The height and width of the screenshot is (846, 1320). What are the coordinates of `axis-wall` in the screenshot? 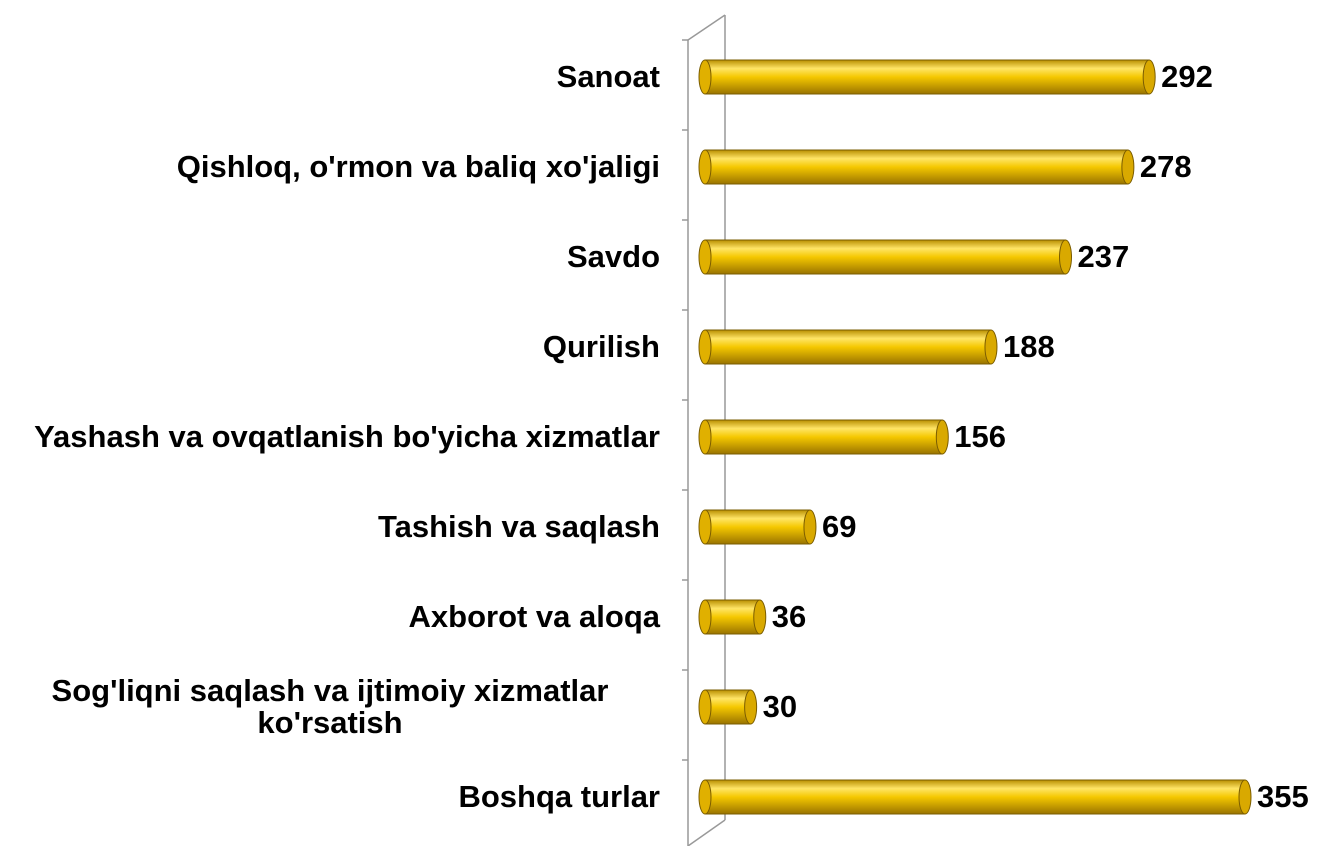 It's located at (706, 430).